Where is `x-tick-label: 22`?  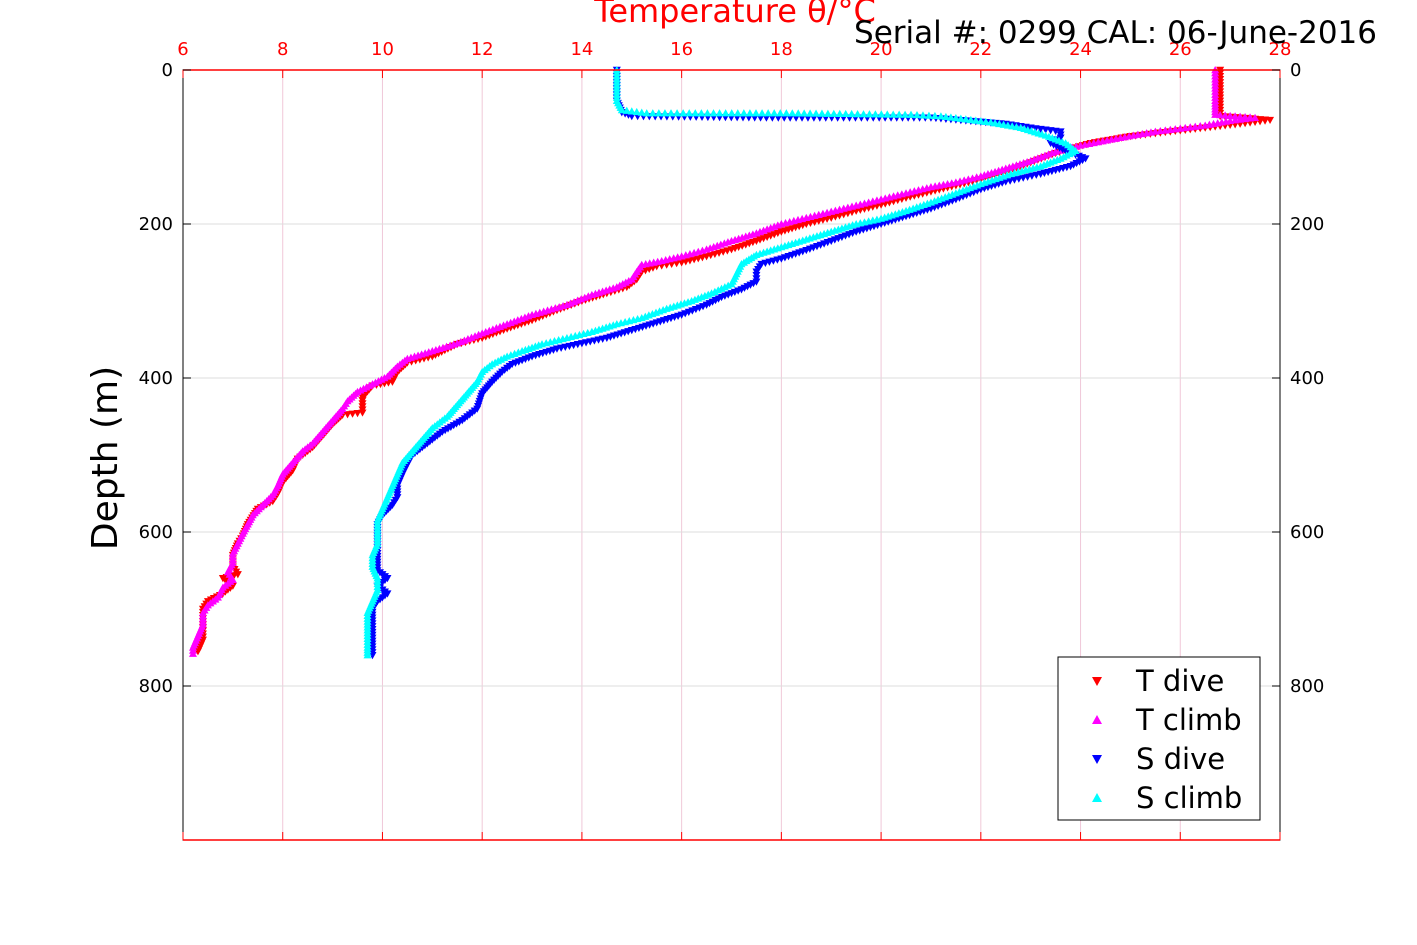 x-tick-label: 22 is located at coordinates (980, 49).